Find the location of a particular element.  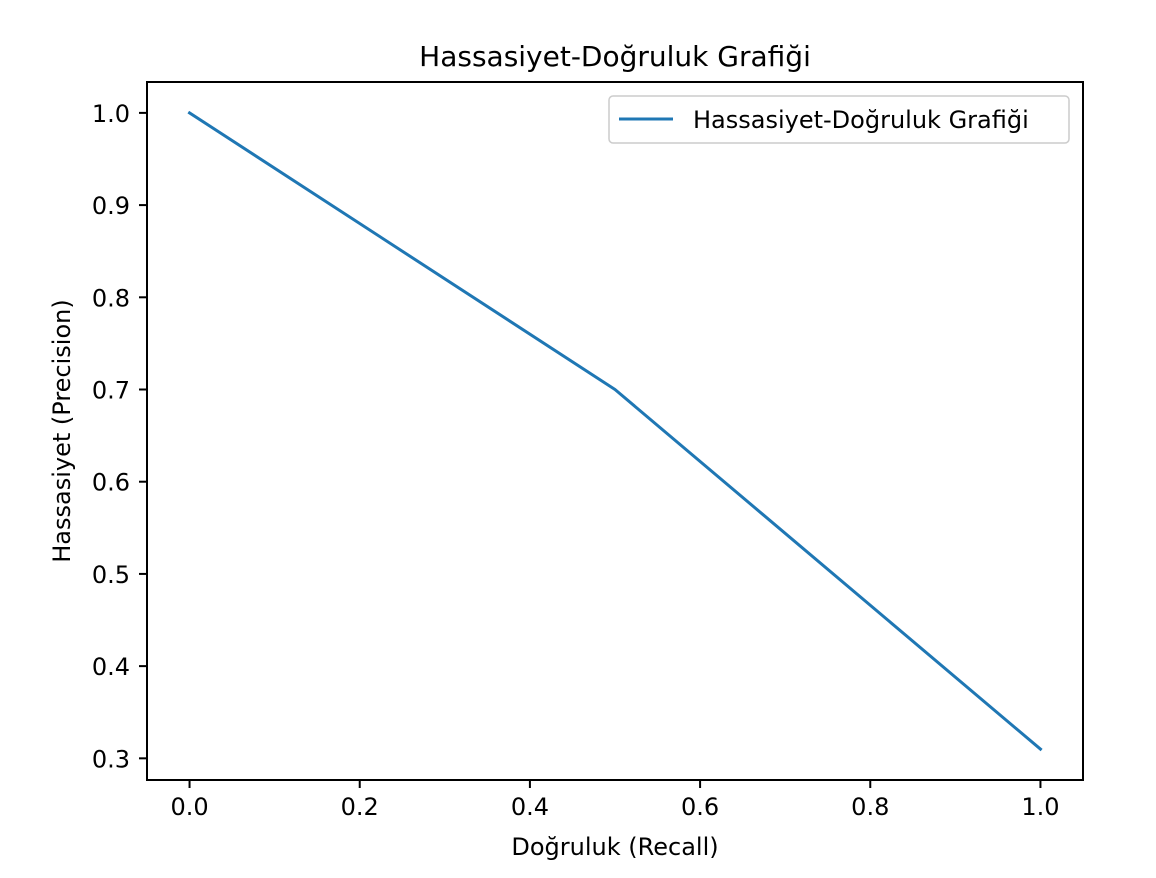

x-axis-ticks: 0.0 0.2 0.4 0.6 0.8 1.0 is located at coordinates (615, 800).